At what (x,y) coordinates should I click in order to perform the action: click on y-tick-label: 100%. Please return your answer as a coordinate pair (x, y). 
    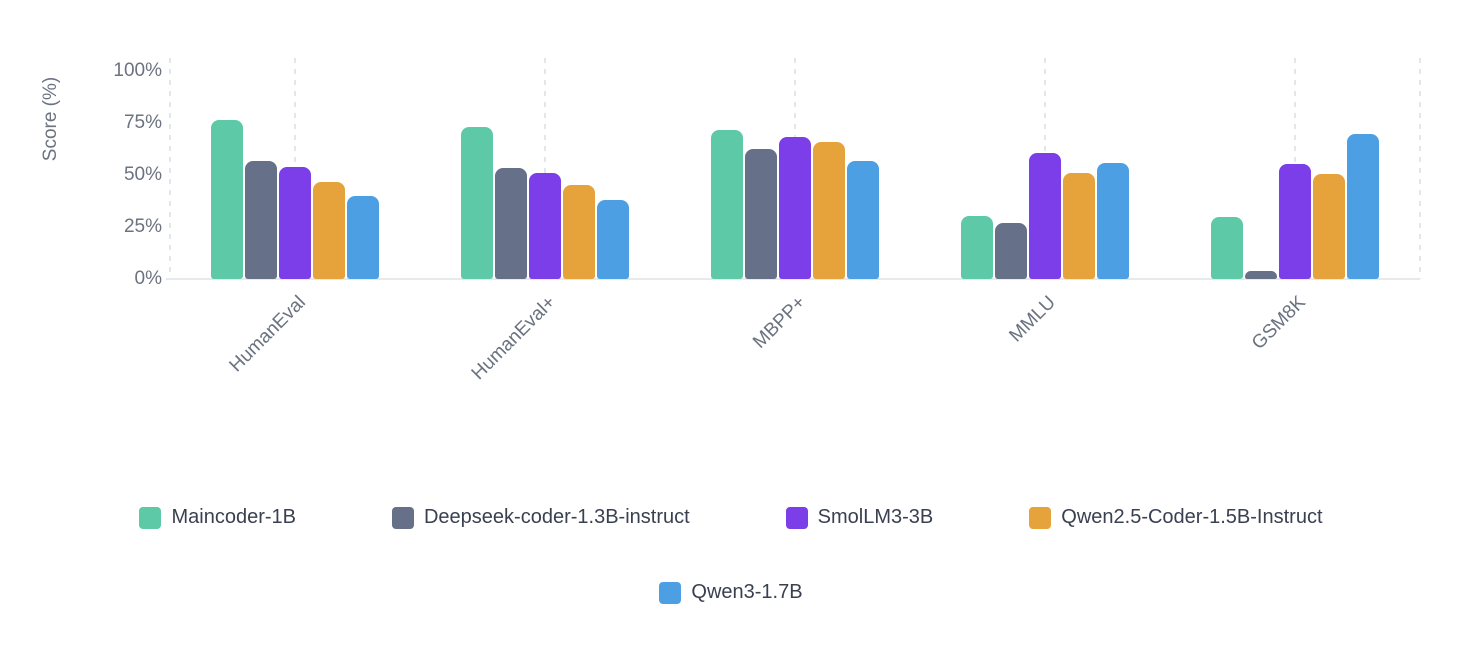
    Looking at the image, I should click on (137, 70).